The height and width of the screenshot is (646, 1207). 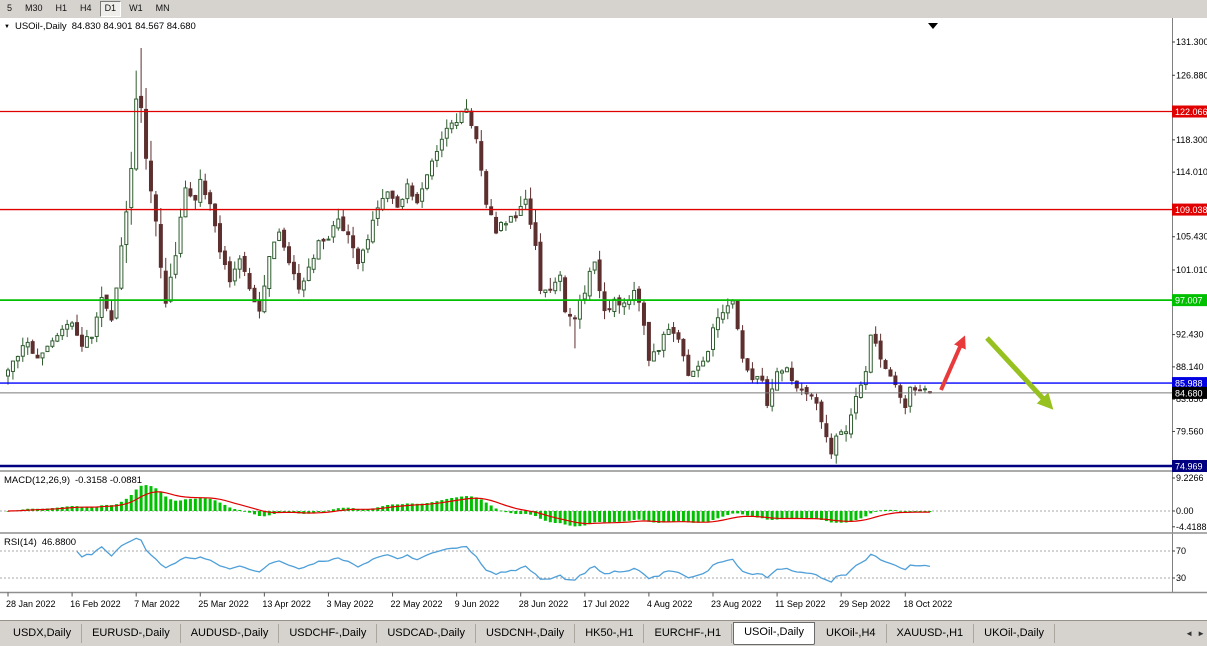 What do you see at coordinates (774, 633) in the screenshot?
I see `chart-tab-usoil-daily: USOil-,Daily` at bounding box center [774, 633].